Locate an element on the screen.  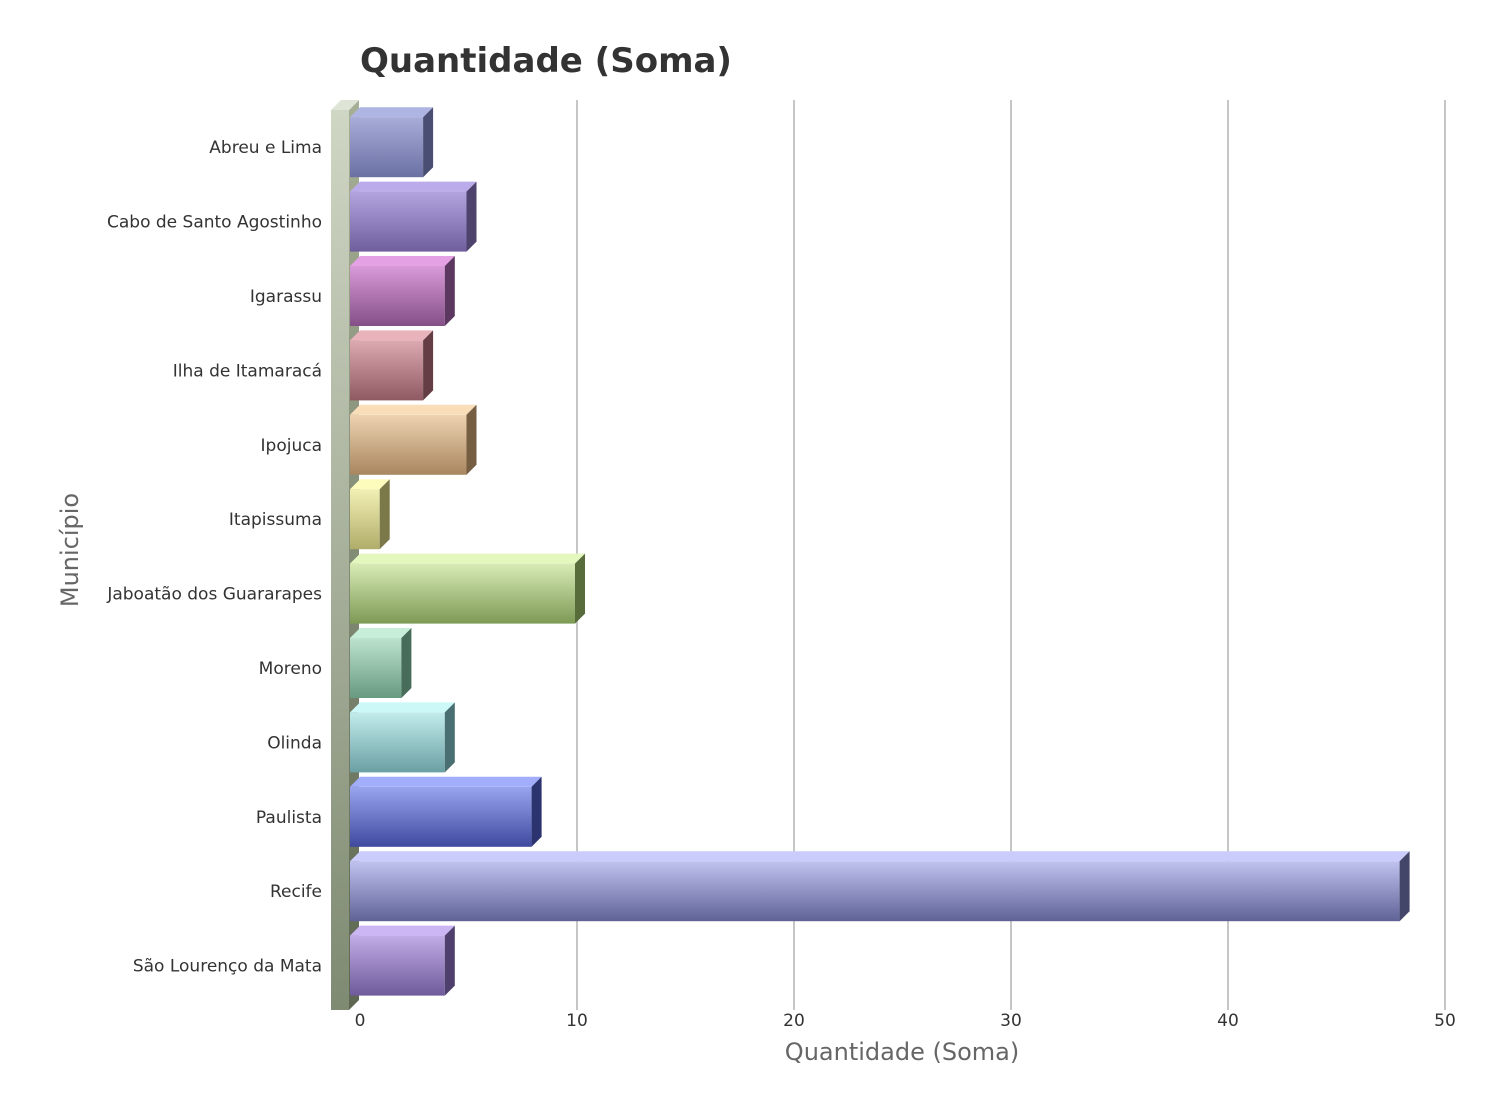
axis-wall-front is located at coordinates (340, 560).